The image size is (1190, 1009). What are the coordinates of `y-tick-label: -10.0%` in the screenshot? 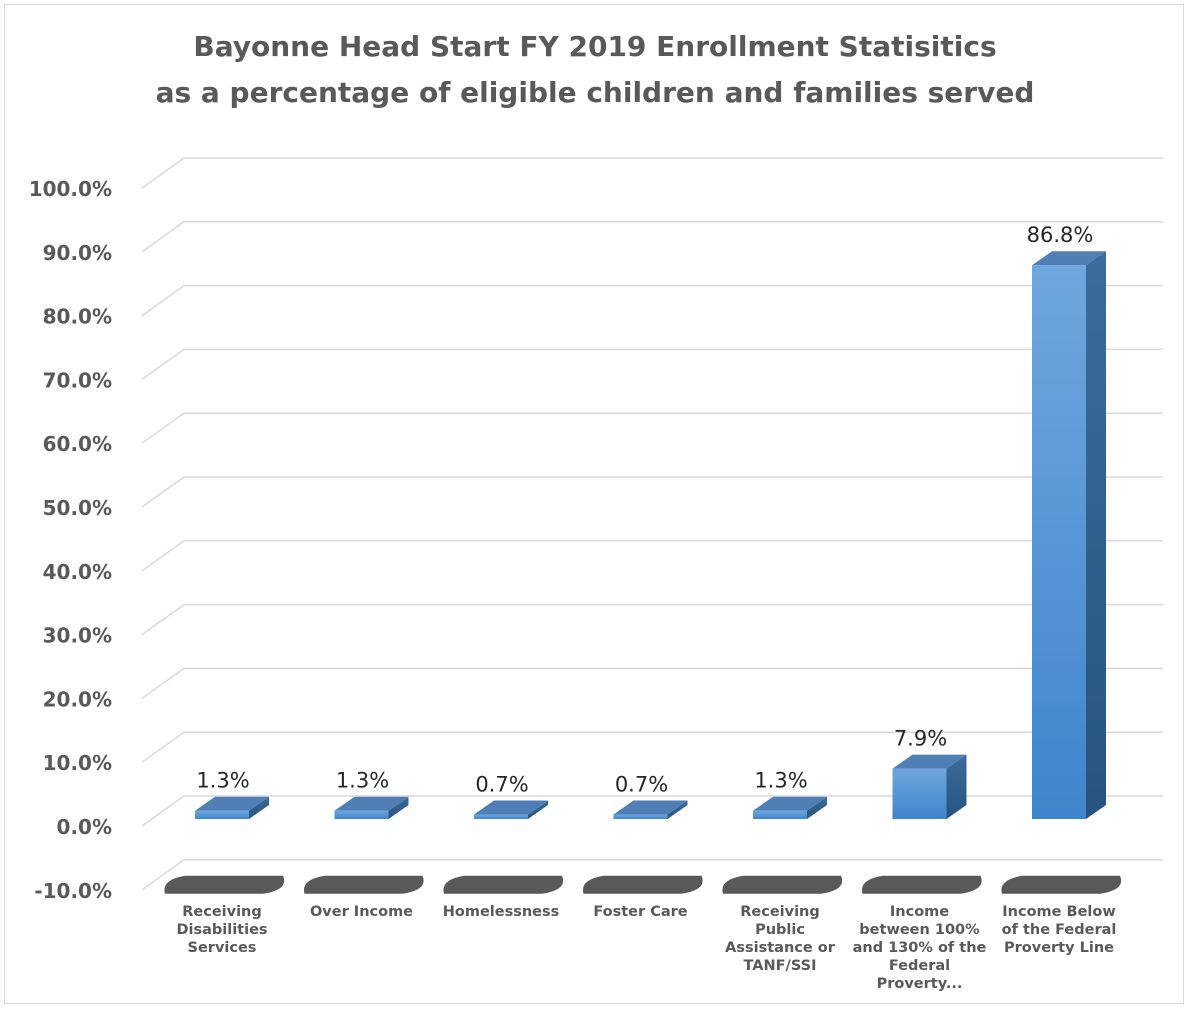 It's located at (73, 891).